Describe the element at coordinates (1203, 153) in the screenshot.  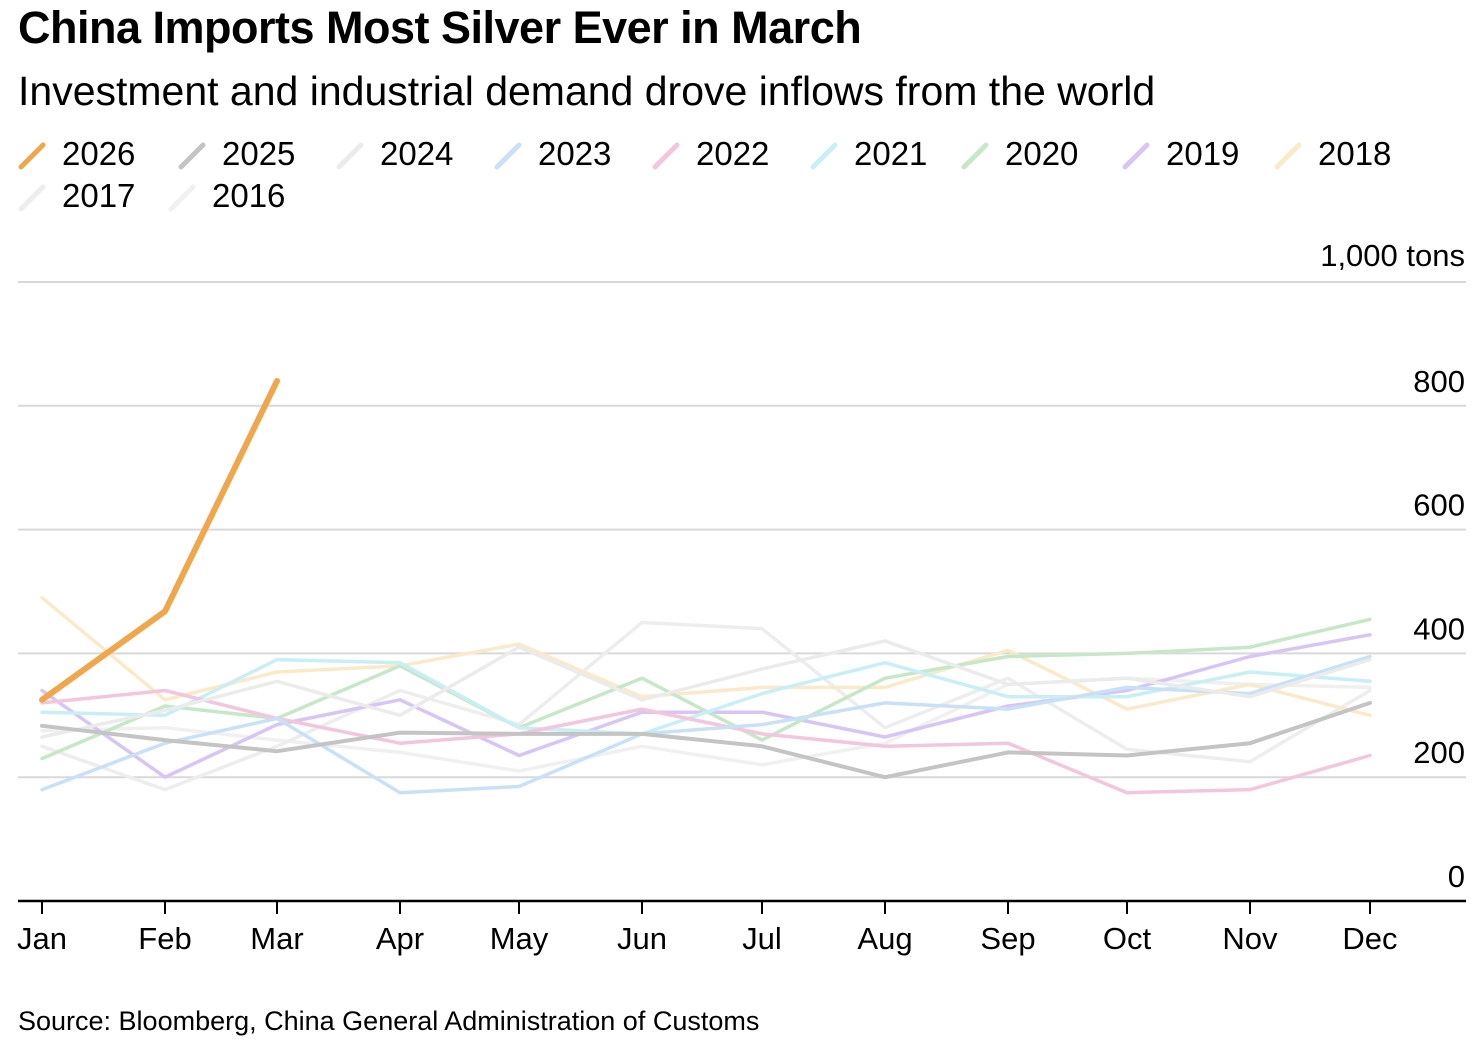
I see `legend-label: 2019` at that location.